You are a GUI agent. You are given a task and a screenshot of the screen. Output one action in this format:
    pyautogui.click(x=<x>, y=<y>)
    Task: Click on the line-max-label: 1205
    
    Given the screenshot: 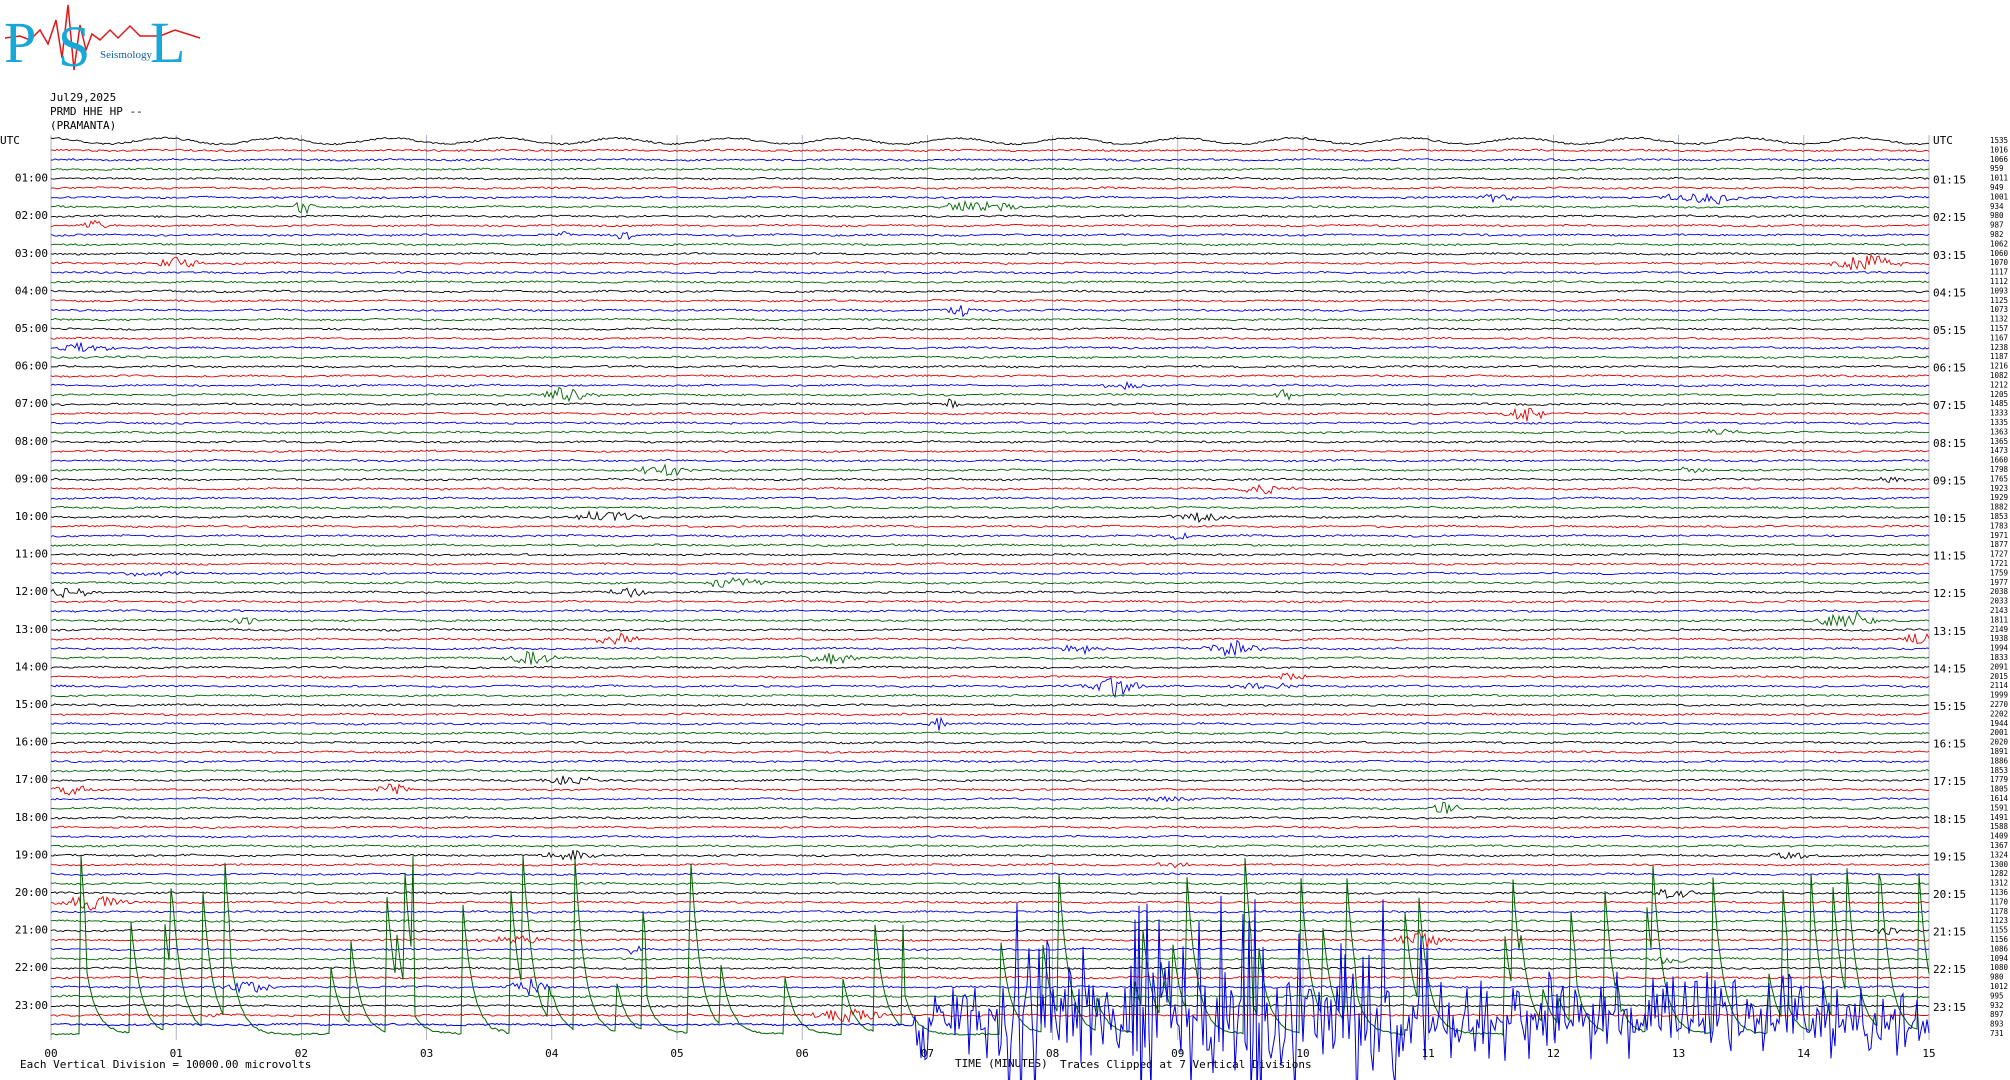 What is the action you would take?
    pyautogui.click(x=1999, y=394)
    